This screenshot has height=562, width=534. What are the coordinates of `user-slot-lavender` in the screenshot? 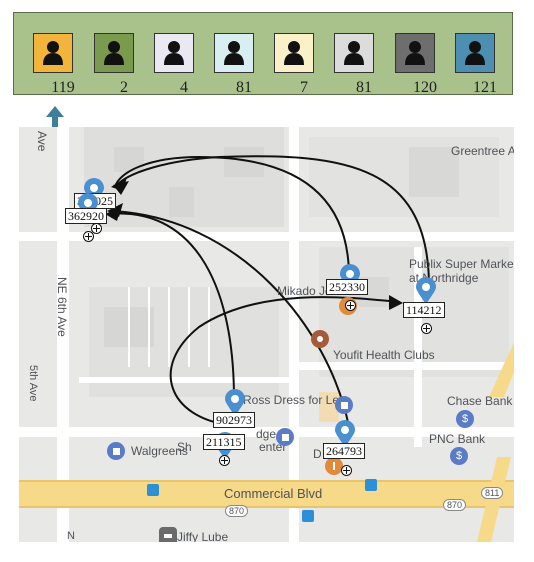 It's located at (174, 53).